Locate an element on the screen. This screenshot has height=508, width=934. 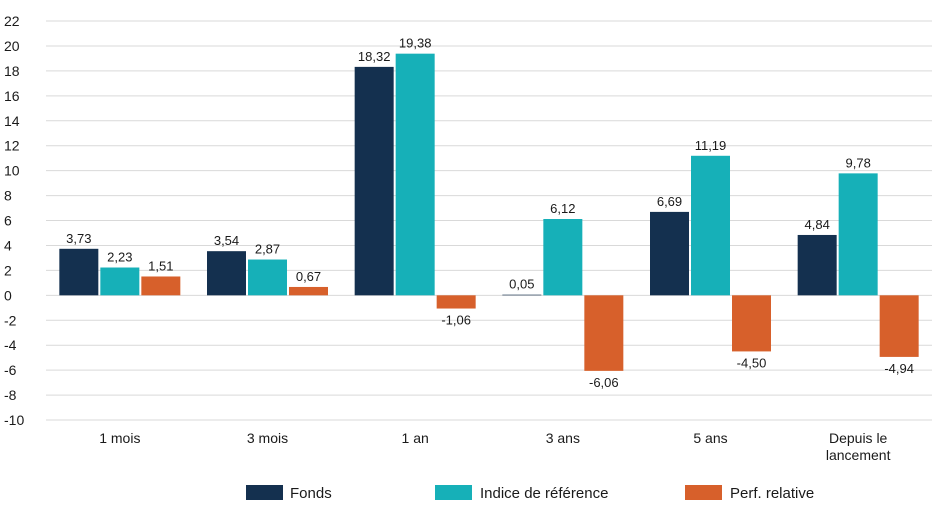
data-label: 1,51 is located at coordinates (160, 265).